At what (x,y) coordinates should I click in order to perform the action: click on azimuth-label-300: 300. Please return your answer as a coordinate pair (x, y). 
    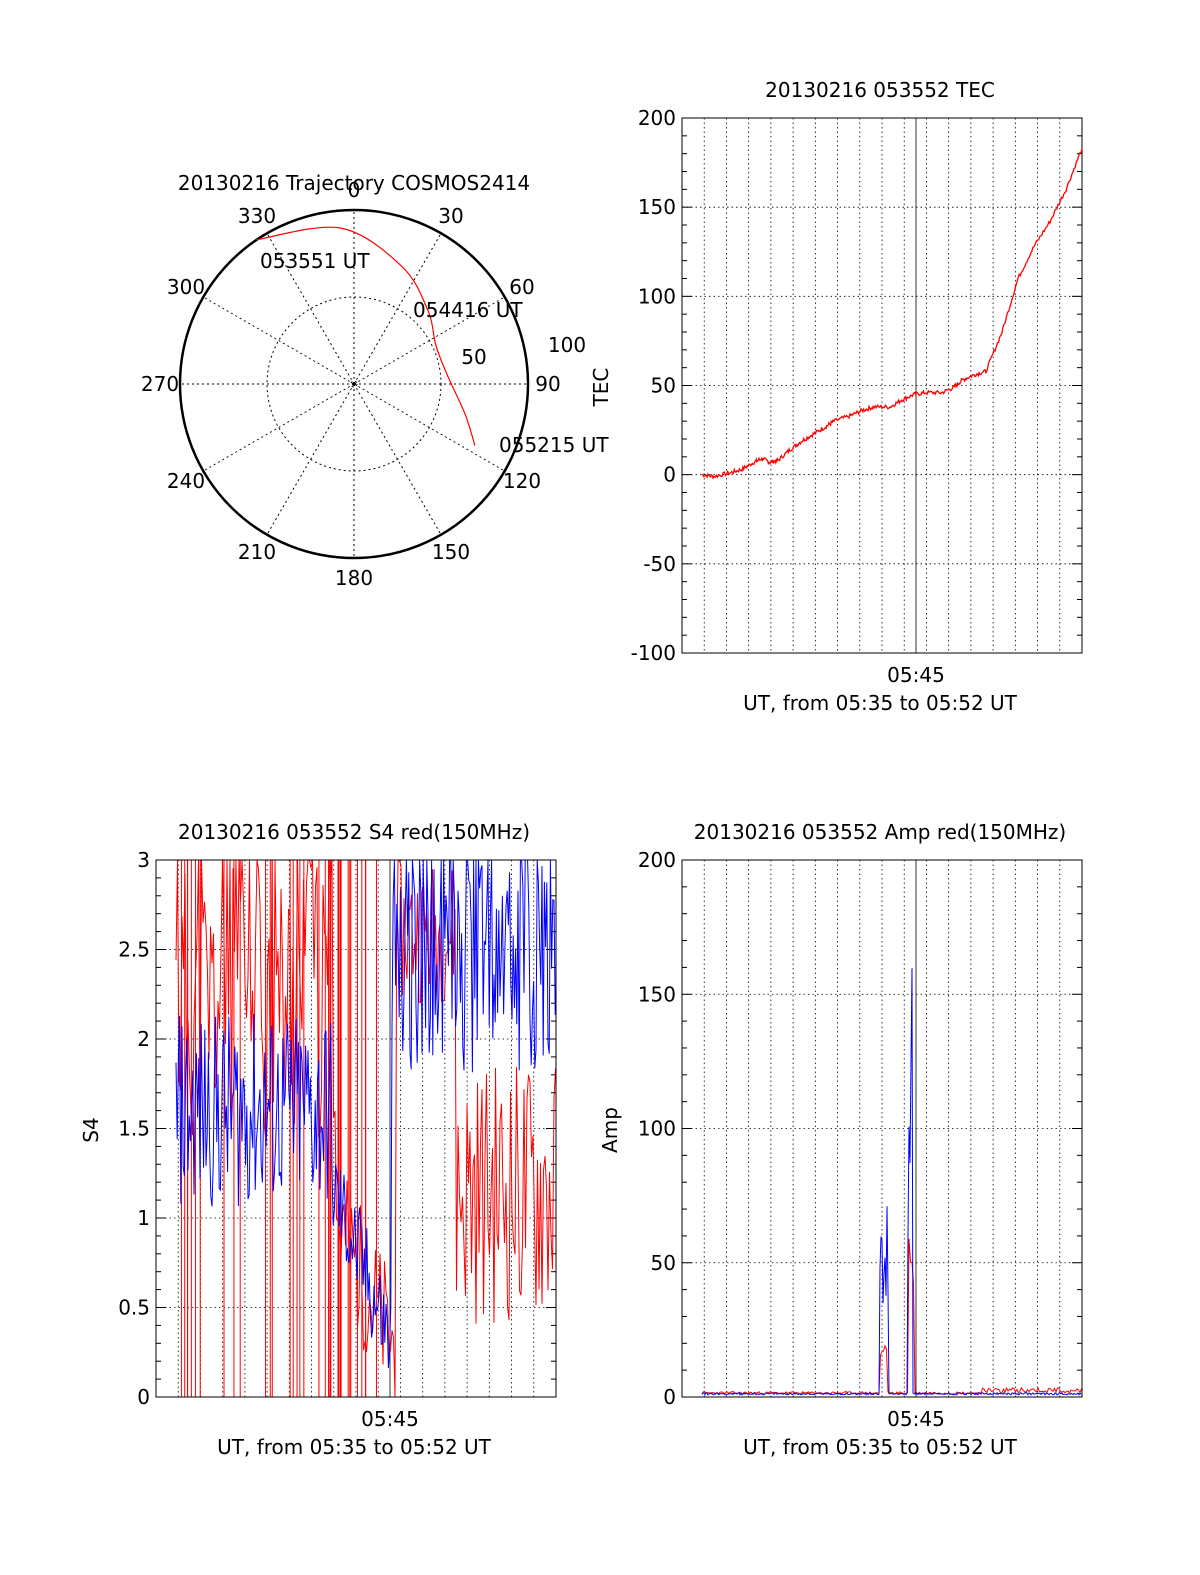
    Looking at the image, I should click on (186, 287).